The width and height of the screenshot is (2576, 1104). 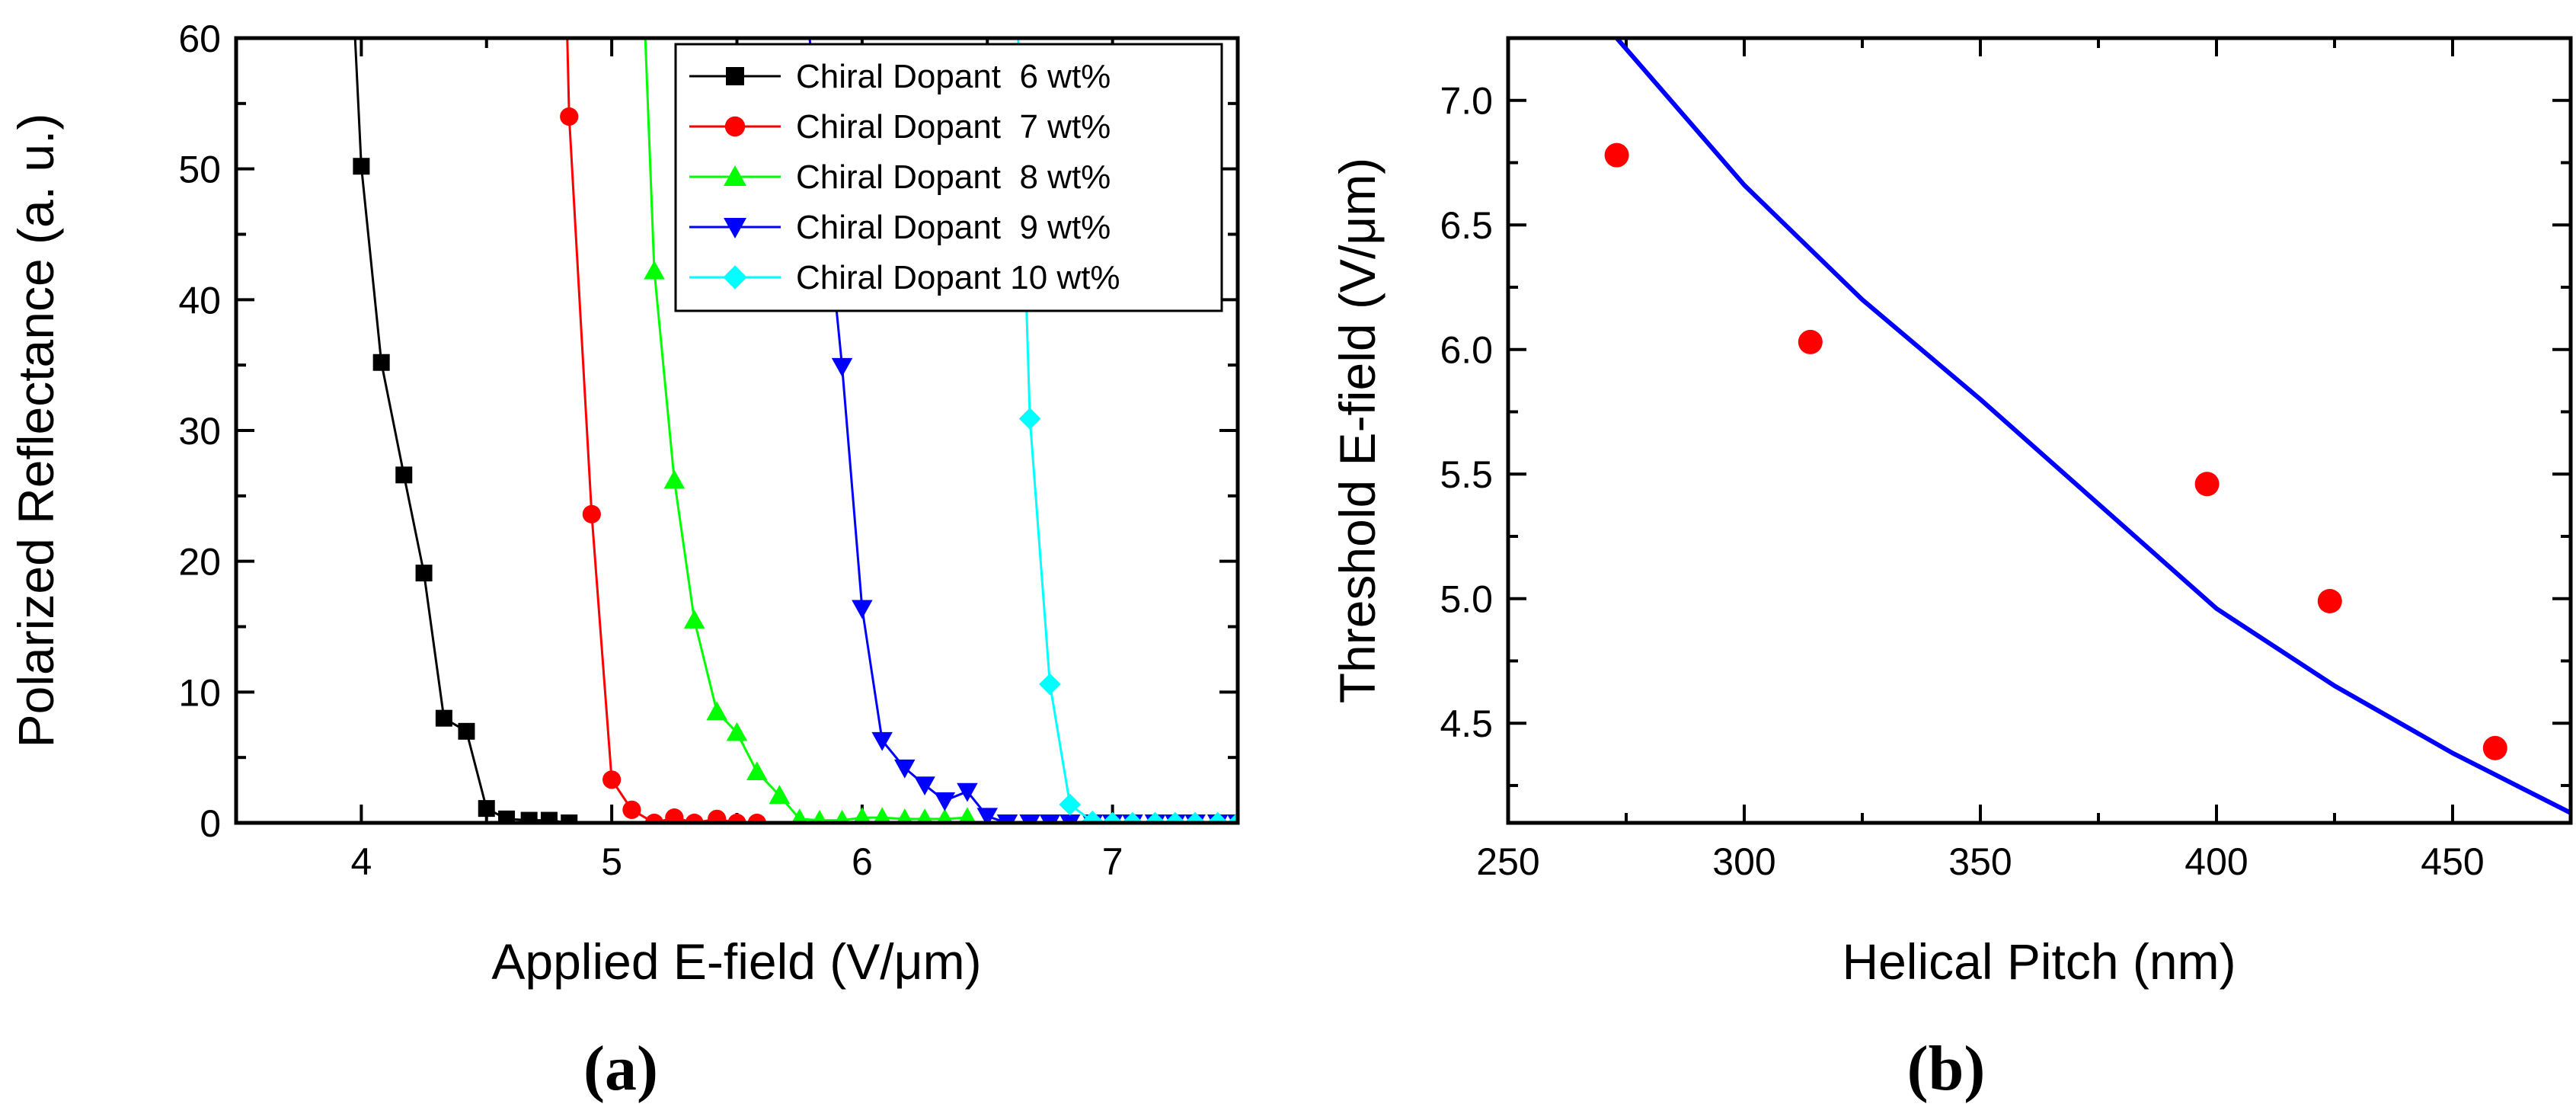 What do you see at coordinates (1744, 861) in the screenshot?
I see `b-x-tick-label: 300` at bounding box center [1744, 861].